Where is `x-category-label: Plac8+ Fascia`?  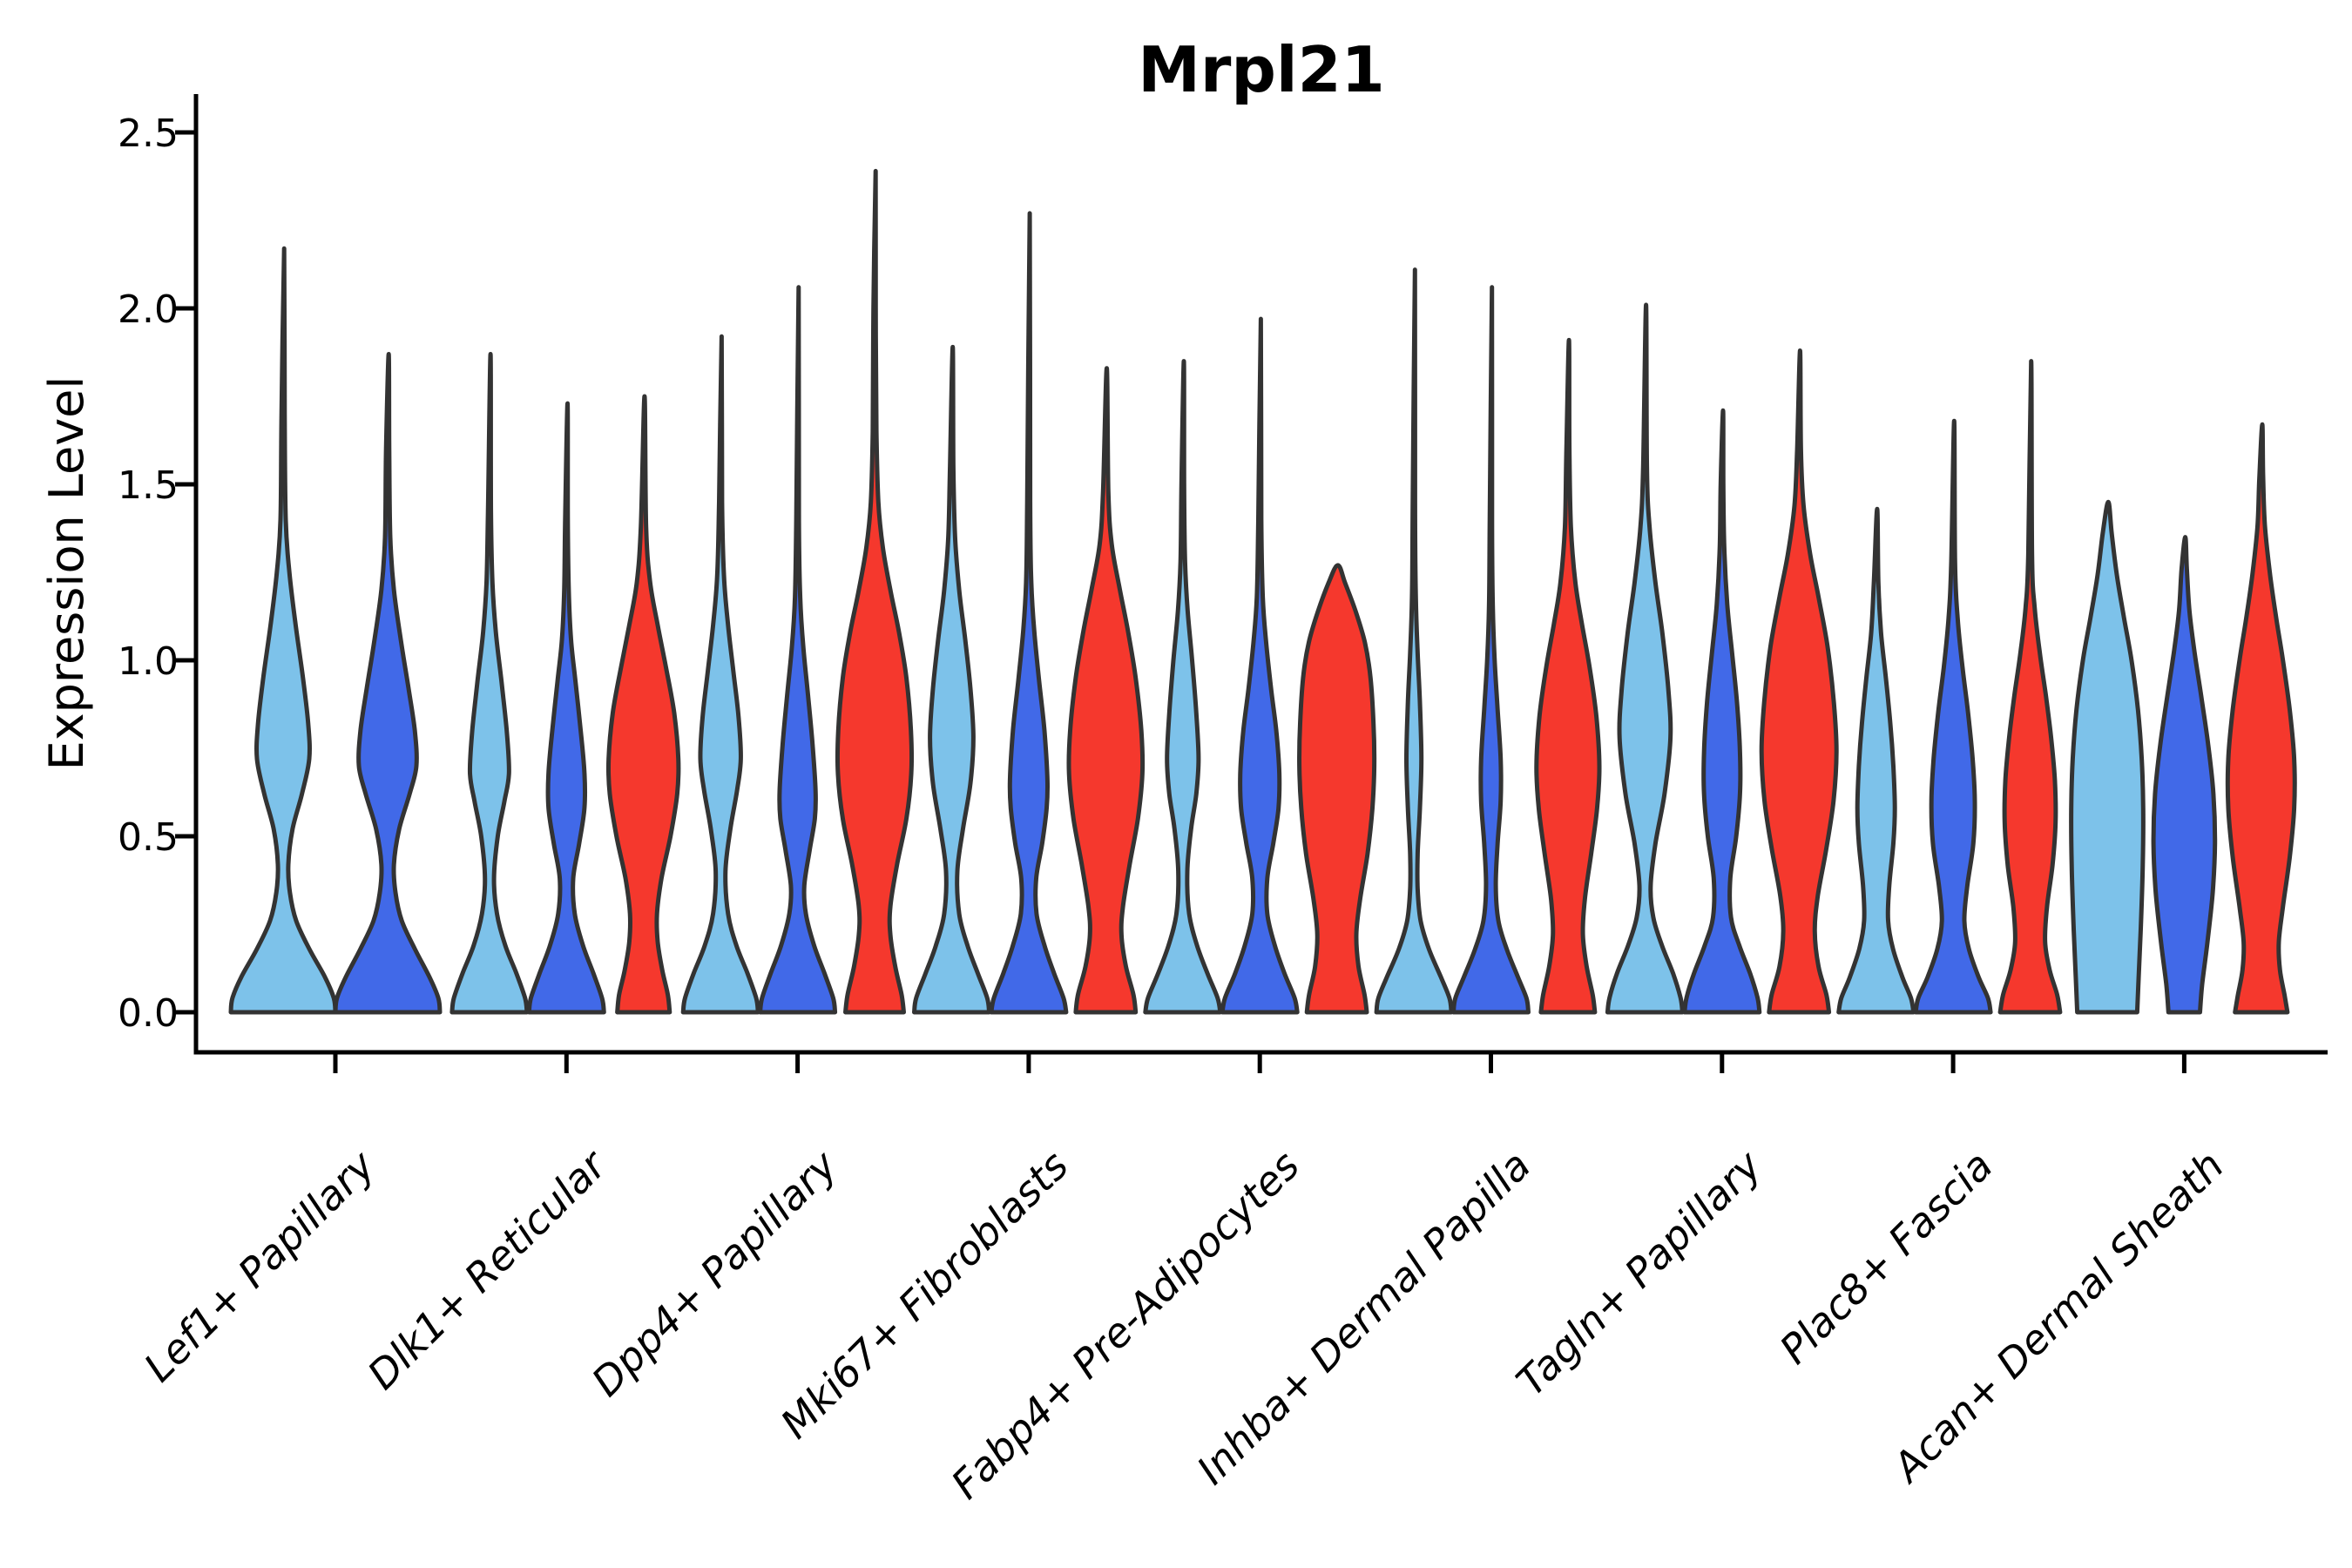
x-category-label: Plac8+ Fascia is located at coordinates (1885, 1257).